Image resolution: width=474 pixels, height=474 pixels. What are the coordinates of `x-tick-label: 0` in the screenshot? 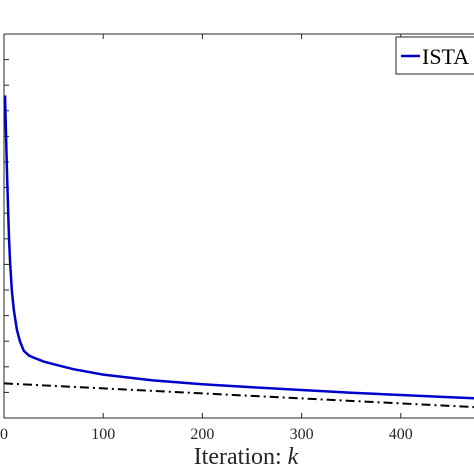 It's located at (4, 434).